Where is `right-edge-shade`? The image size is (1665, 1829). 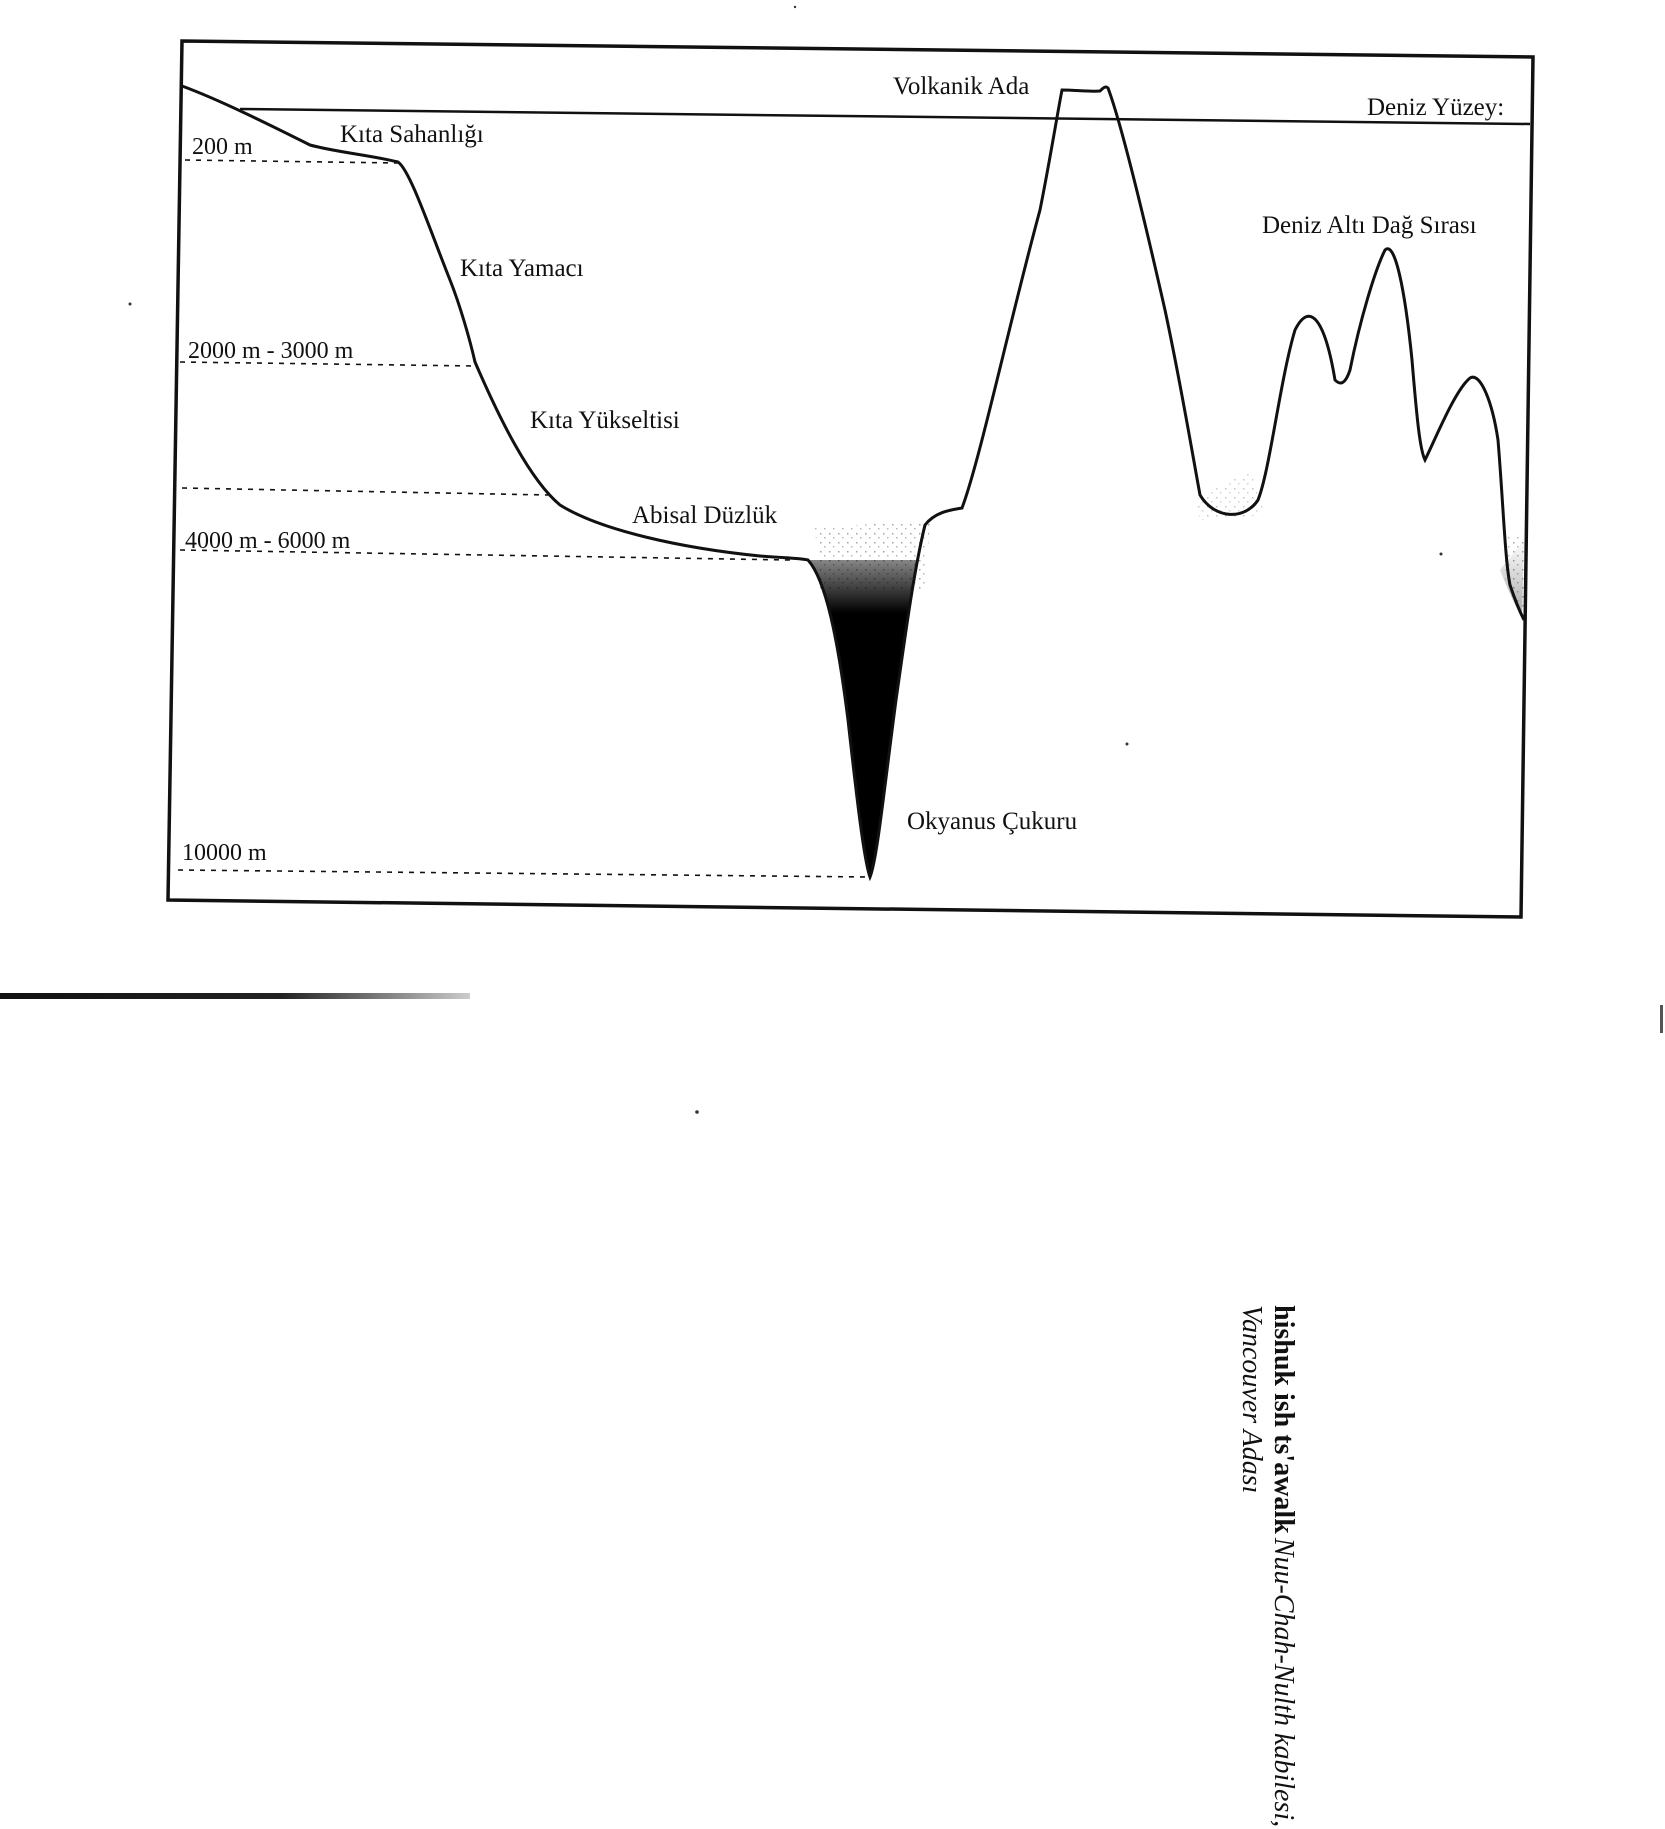 right-edge-shade is located at coordinates (1512, 579).